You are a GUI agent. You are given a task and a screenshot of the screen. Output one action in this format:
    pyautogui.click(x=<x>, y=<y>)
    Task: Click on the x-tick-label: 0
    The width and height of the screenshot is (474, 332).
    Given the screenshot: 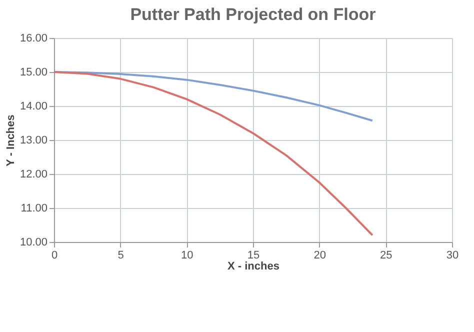 What is the action you would take?
    pyautogui.click(x=54, y=256)
    